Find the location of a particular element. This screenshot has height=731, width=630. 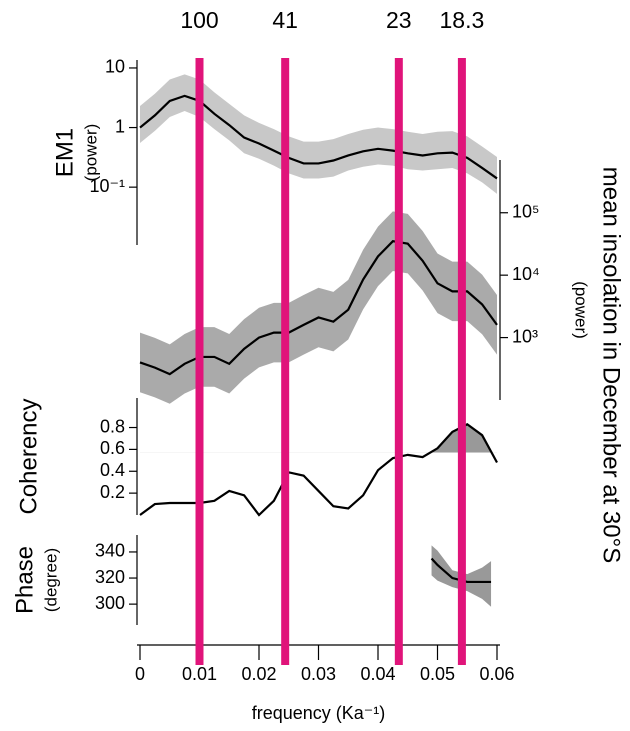

data-line is located at coordinates (318, 469).